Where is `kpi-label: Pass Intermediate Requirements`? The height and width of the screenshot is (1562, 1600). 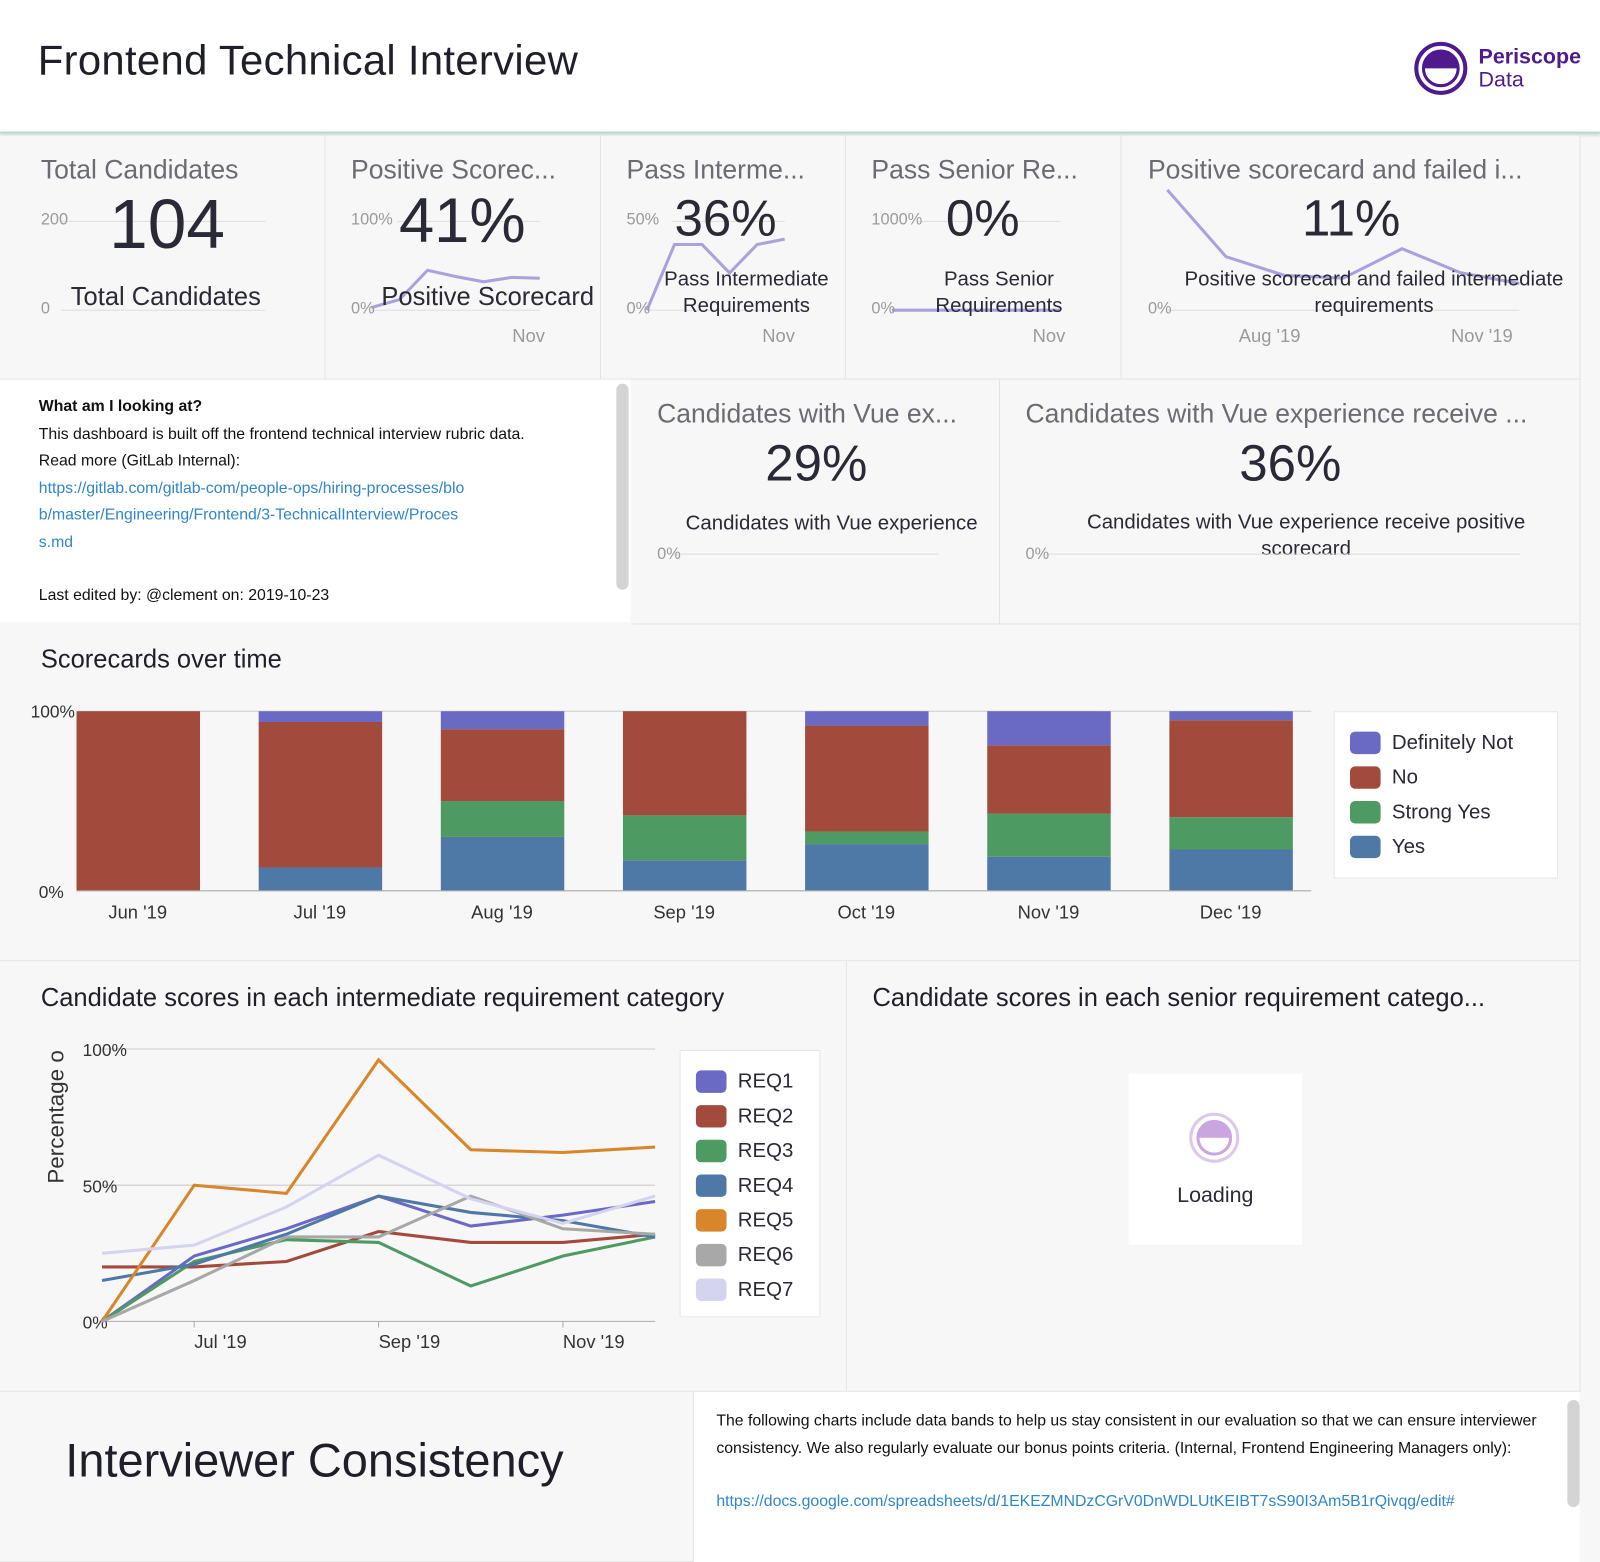
kpi-label: Pass Intermediate Requirements is located at coordinates (746, 293).